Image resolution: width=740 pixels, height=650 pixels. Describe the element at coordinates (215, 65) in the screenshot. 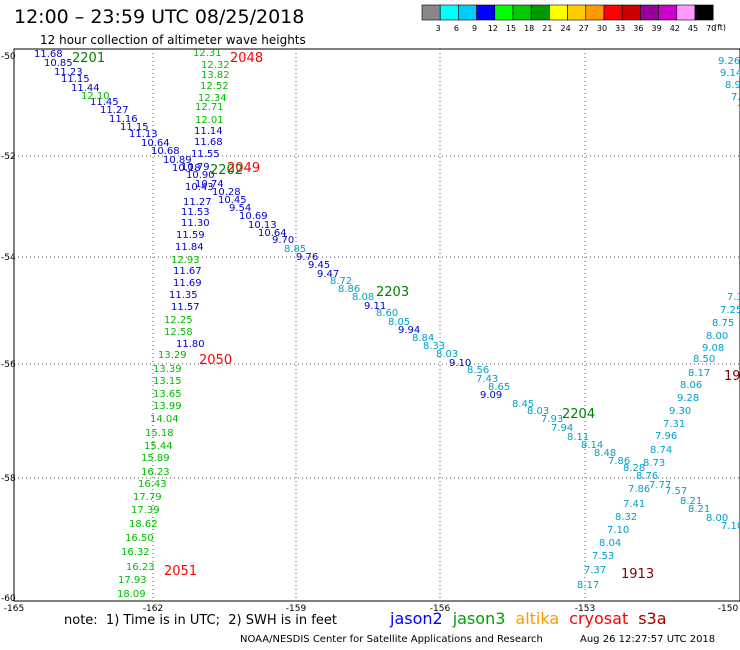

I see `wave-height-value: 12.32` at that location.